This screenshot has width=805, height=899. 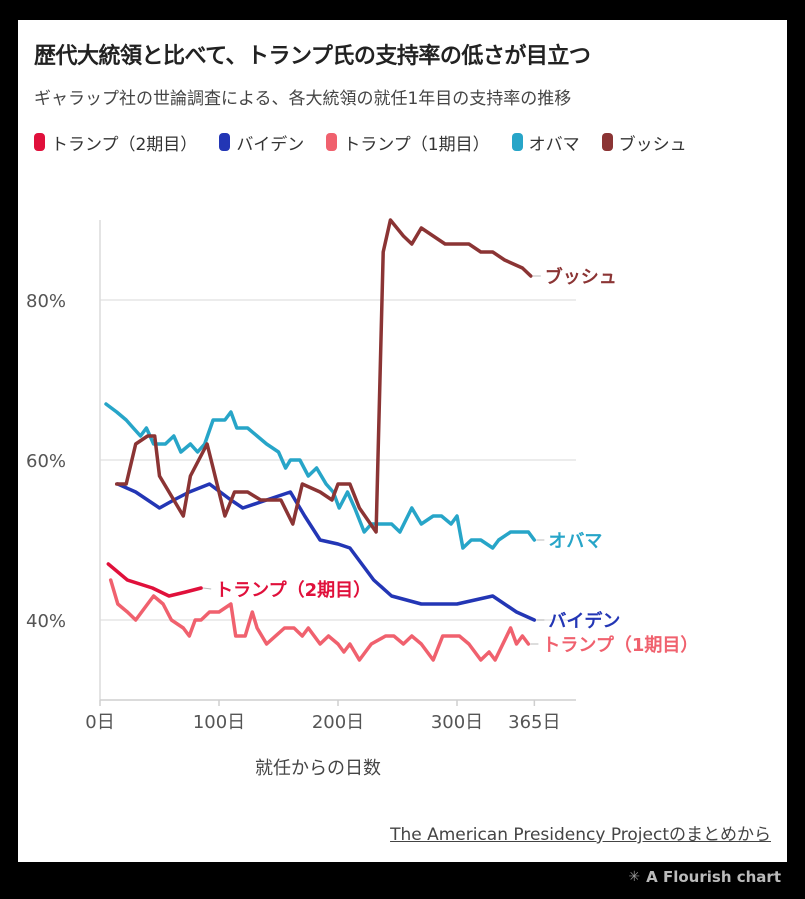 What do you see at coordinates (584, 621) in the screenshot?
I see `end-label: バイデン` at bounding box center [584, 621].